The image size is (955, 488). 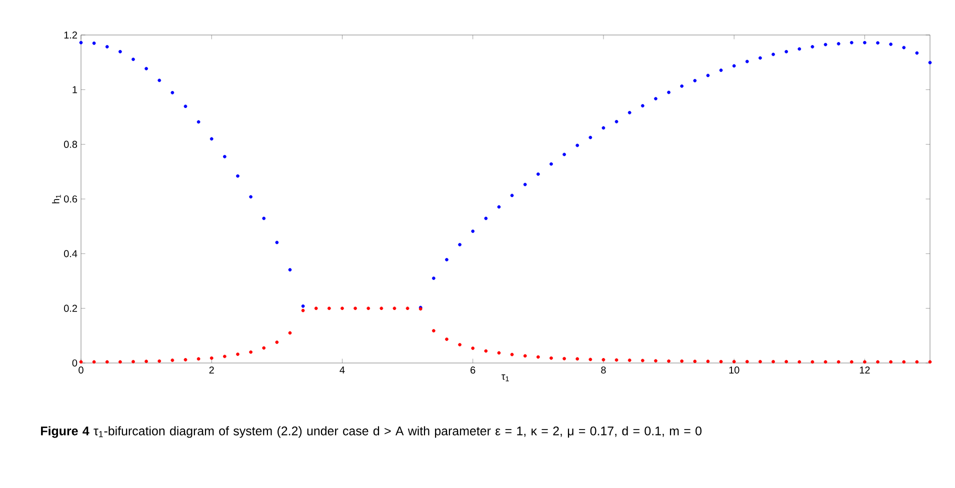 I want to click on y-tick-label: 1.2, so click(x=70, y=35).